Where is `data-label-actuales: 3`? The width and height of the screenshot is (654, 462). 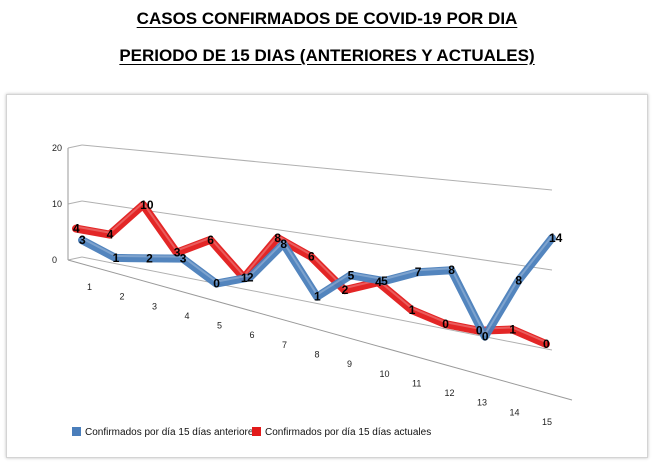
data-label-actuales: 3 is located at coordinates (177, 253).